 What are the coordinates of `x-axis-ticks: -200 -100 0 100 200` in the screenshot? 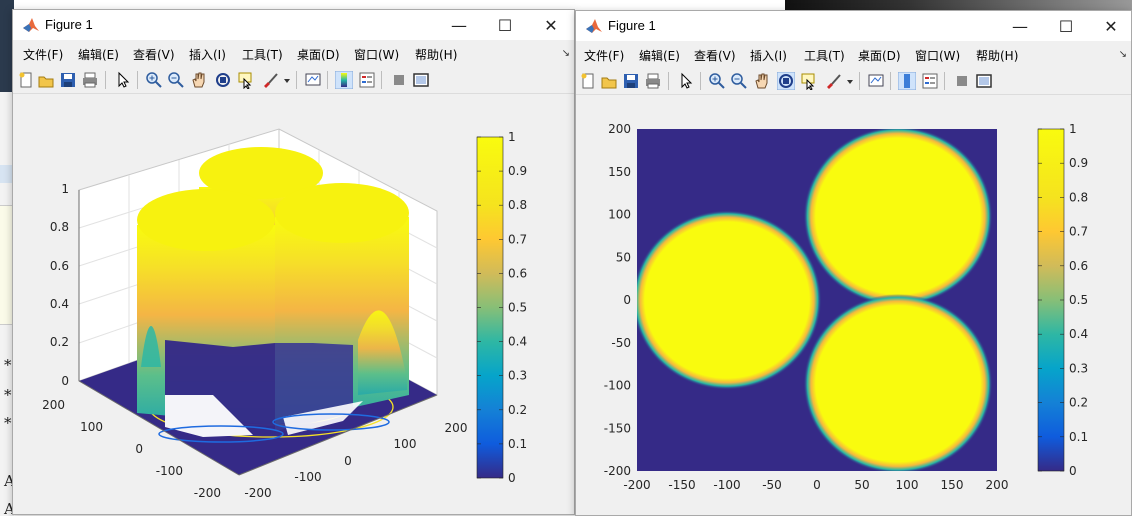 It's located at (355, 460).